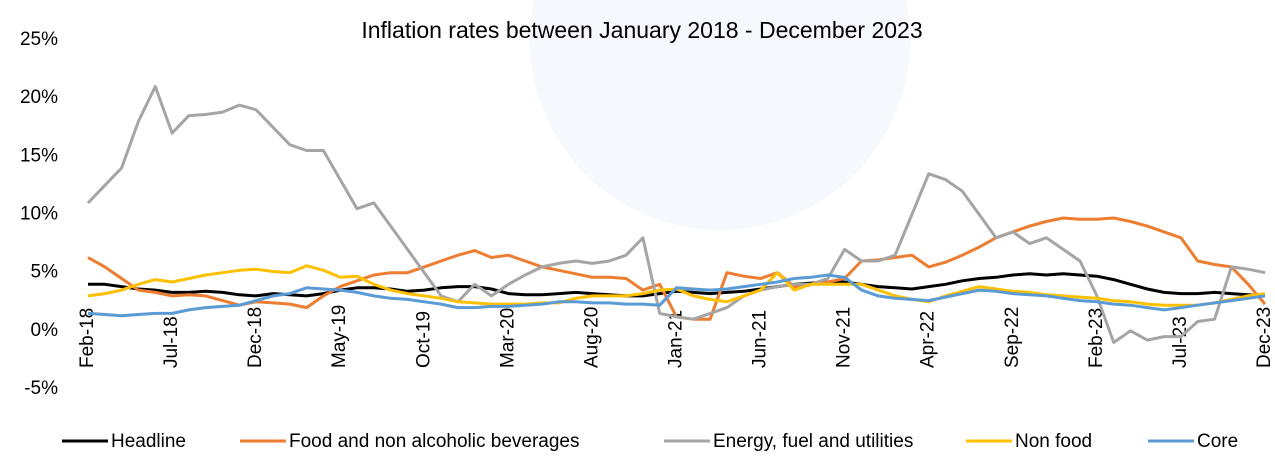 Image resolution: width=1275 pixels, height=459 pixels. Describe the element at coordinates (171, 342) in the screenshot. I see `x-tick-label: Jul-18` at that location.